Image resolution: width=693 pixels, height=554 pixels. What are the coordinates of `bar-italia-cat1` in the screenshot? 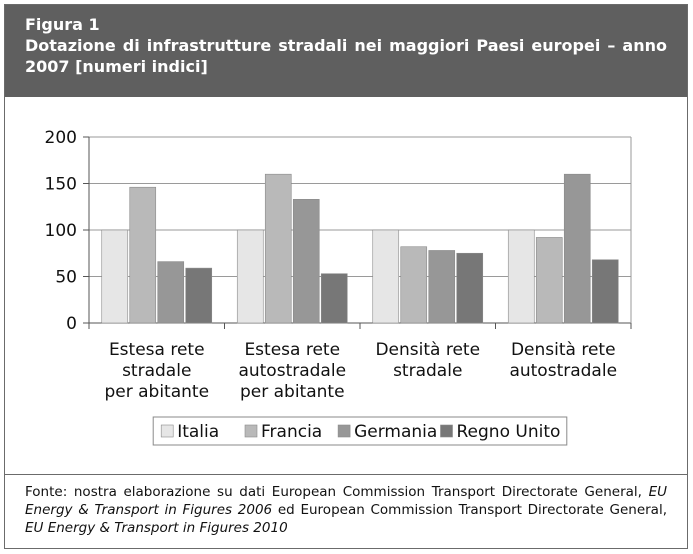 It's located at (115, 276).